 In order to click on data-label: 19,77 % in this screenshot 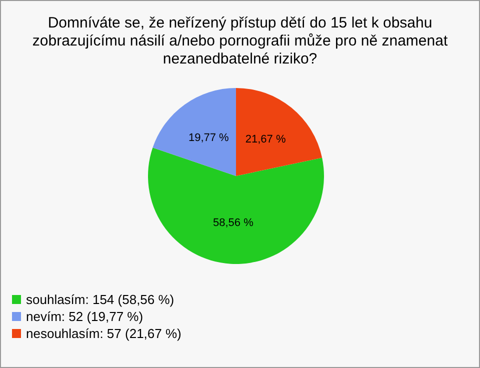, I will do `click(209, 138)`.